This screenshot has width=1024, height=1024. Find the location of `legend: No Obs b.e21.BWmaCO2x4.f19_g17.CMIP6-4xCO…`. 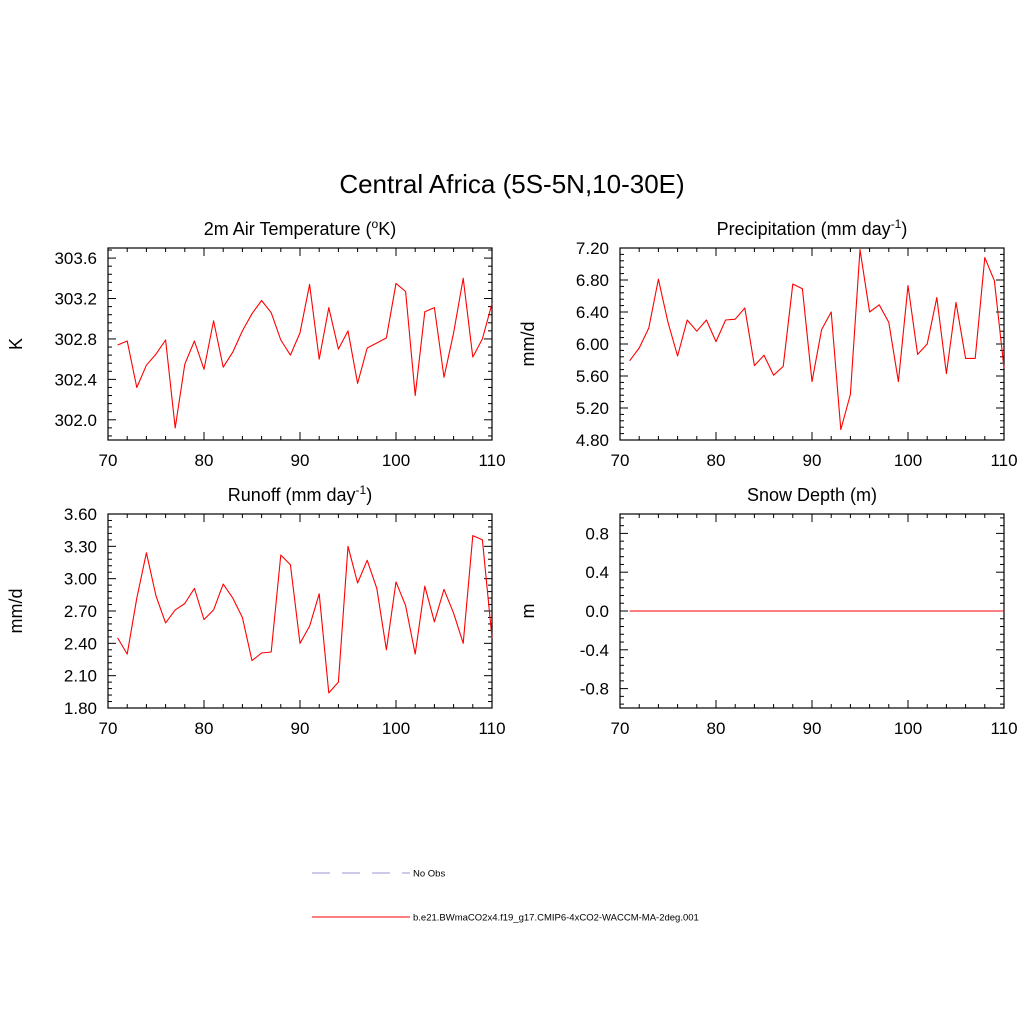

legend: No Obs b.e21.BWmaCO2x4.f19_g17.CMIP6-4xCO… is located at coordinates (505, 896).